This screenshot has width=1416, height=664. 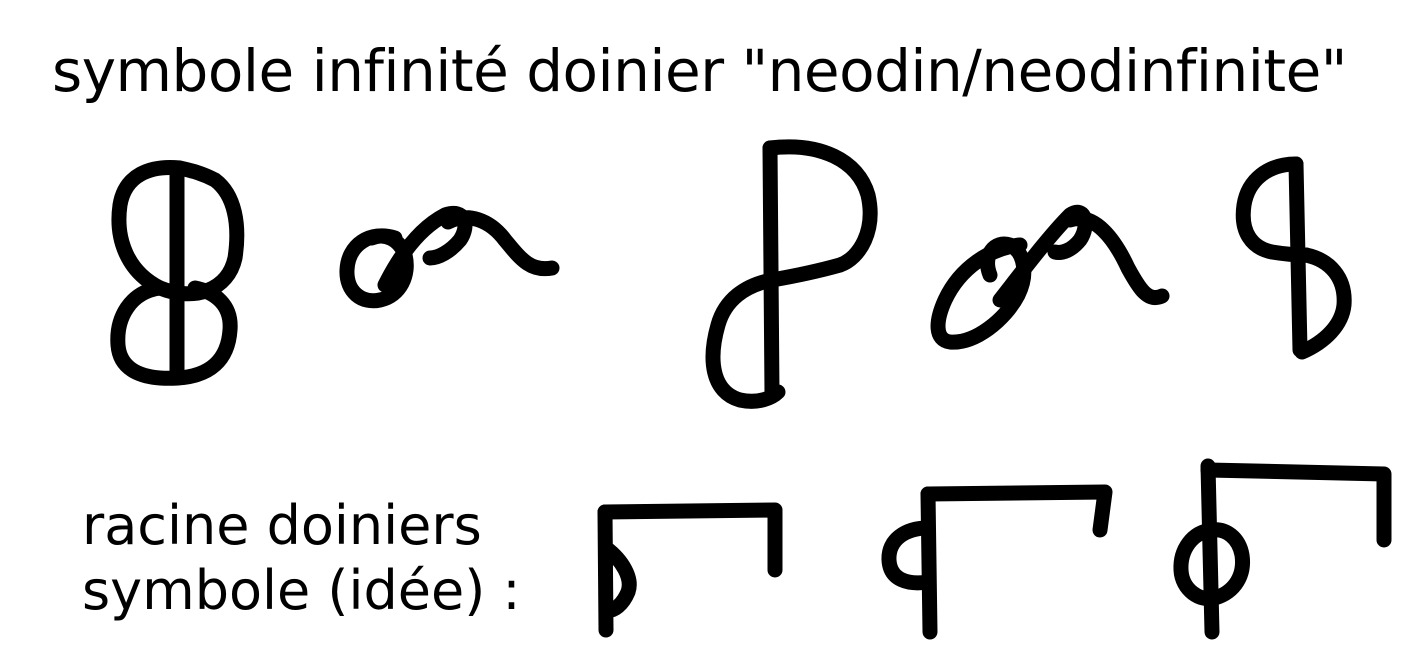 What do you see at coordinates (997, 562) in the screenshot?
I see `root-symbol-2-icon` at bounding box center [997, 562].